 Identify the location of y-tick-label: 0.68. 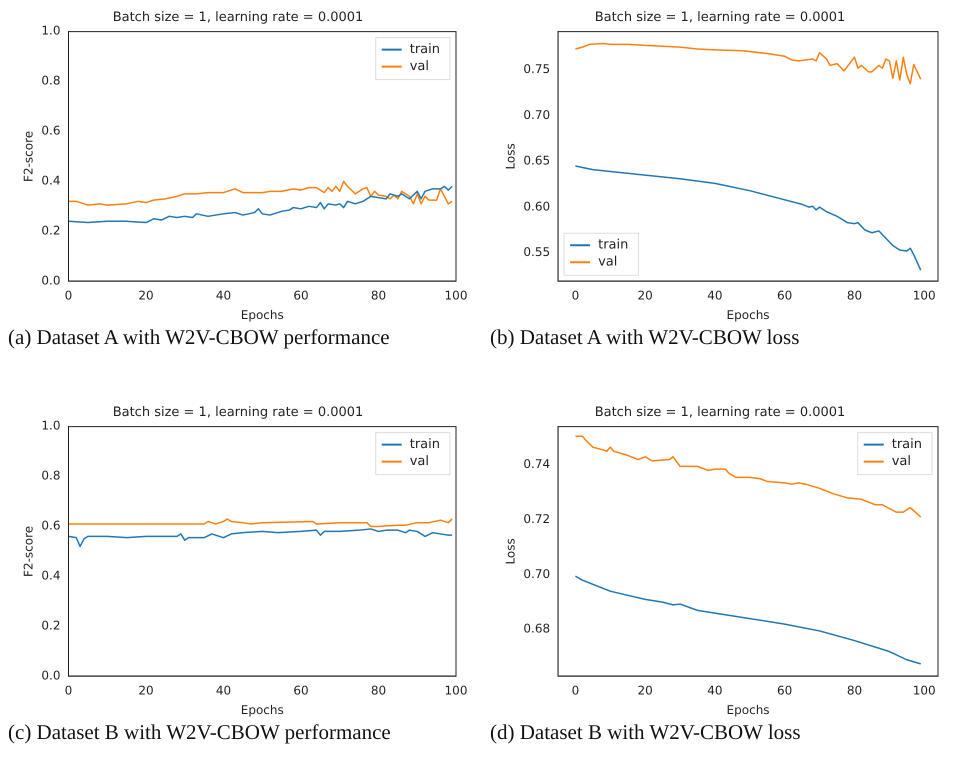
(536, 629).